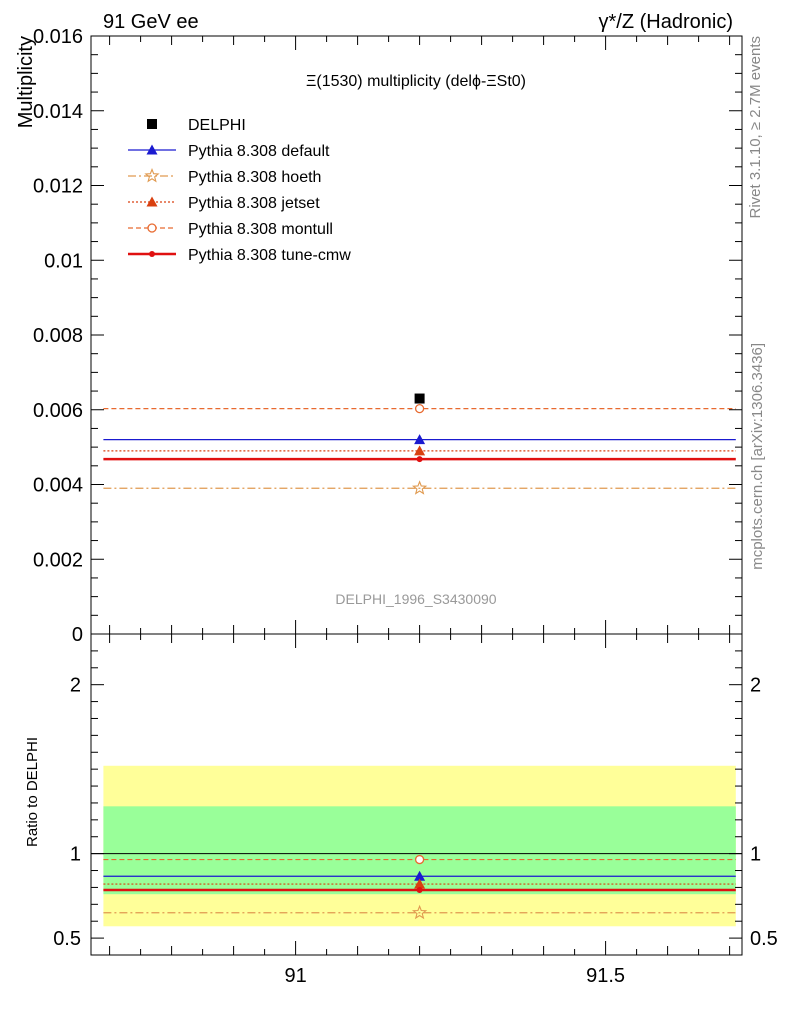  I want to click on ratio-y-axis-title: Ratio to DELPHI, so click(32, 792).